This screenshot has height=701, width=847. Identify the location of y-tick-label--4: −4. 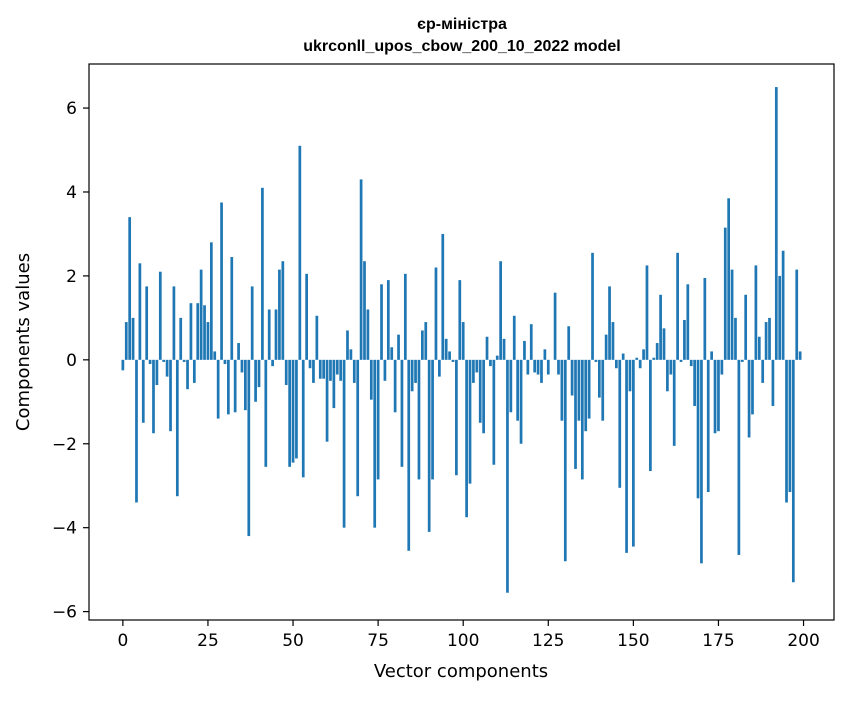
(64, 529).